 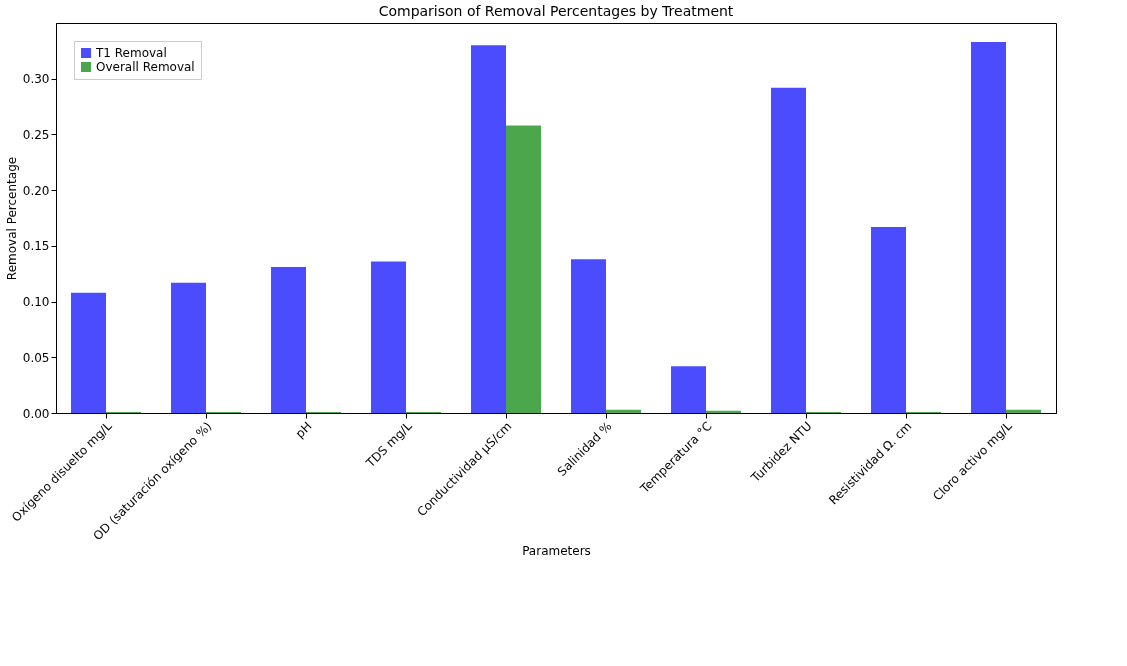 I want to click on x-tick-label: pH, so click(x=303, y=430).